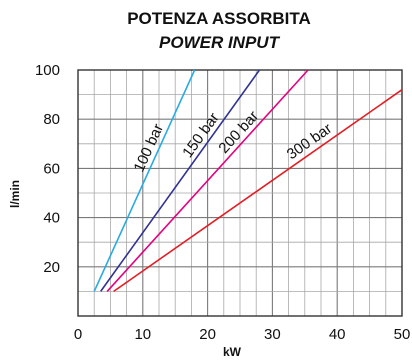  I want to click on x-tick-label: 30, so click(272, 334).